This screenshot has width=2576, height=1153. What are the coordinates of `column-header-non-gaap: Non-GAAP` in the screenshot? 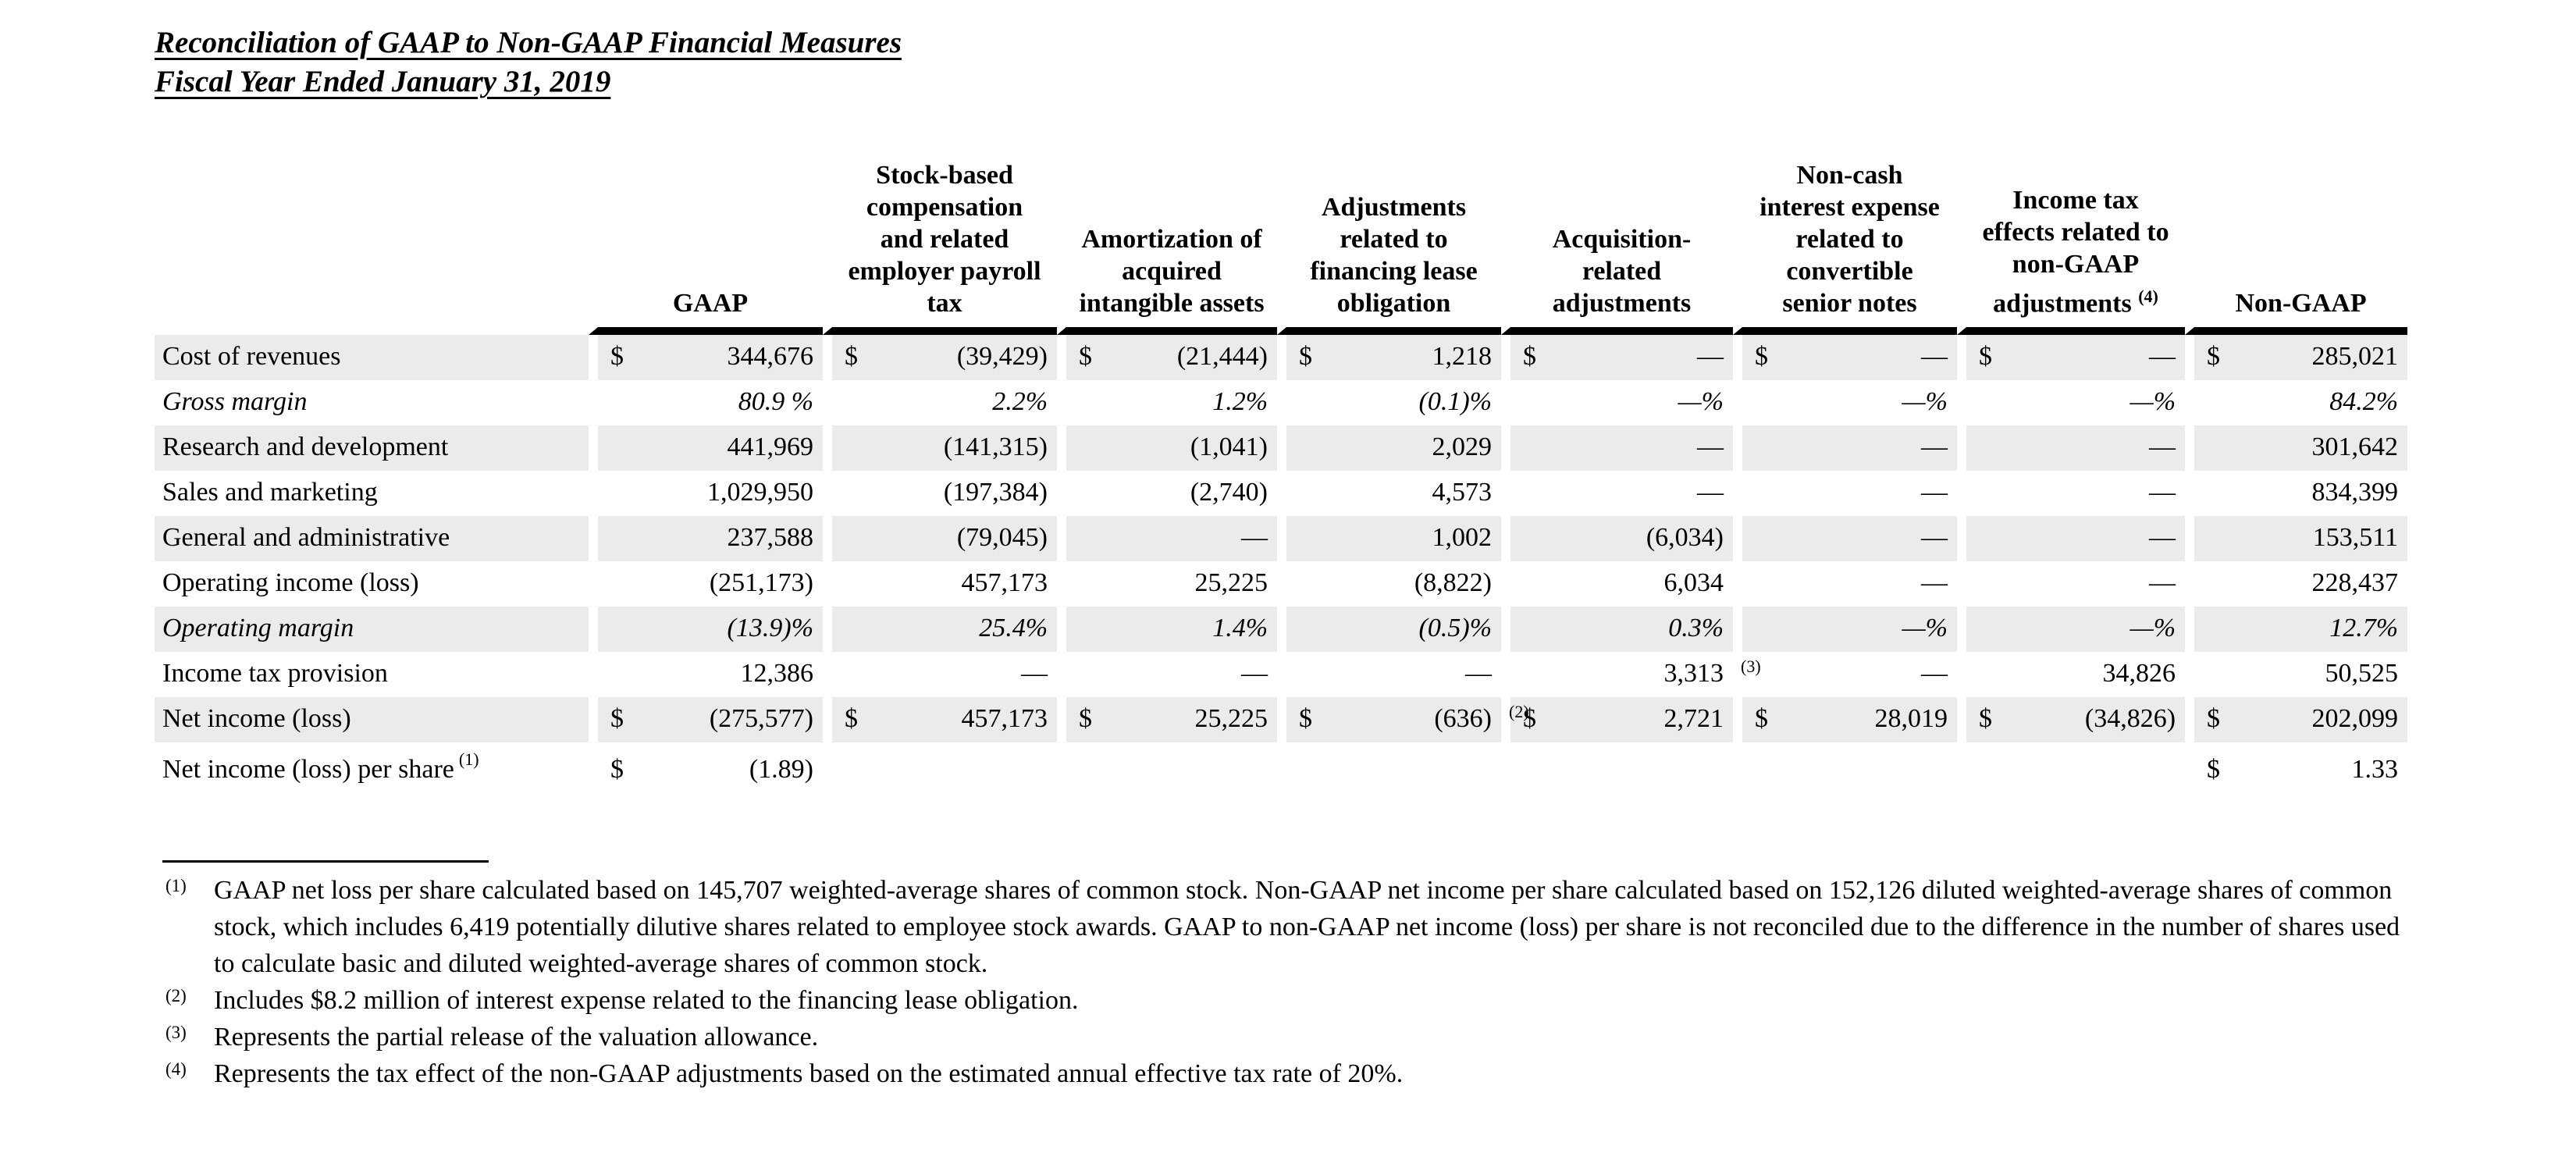 It's located at (2296, 247).